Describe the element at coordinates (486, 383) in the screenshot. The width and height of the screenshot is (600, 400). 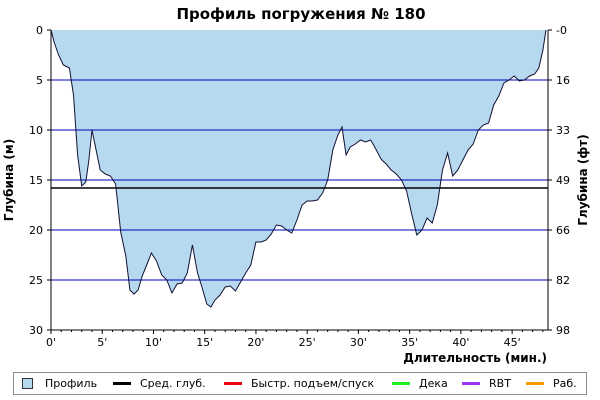
I see `legend-item-rbt: RBT` at that location.